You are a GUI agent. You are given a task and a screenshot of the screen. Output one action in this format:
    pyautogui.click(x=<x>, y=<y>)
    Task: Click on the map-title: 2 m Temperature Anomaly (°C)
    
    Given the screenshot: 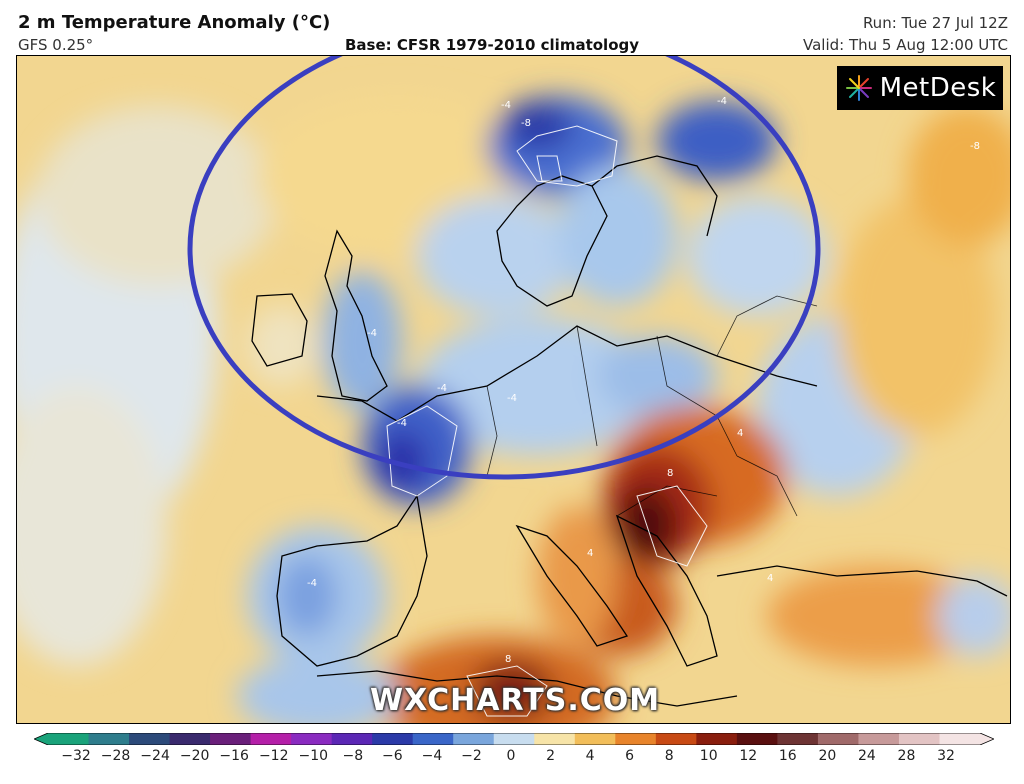 What is the action you would take?
    pyautogui.click(x=174, y=22)
    